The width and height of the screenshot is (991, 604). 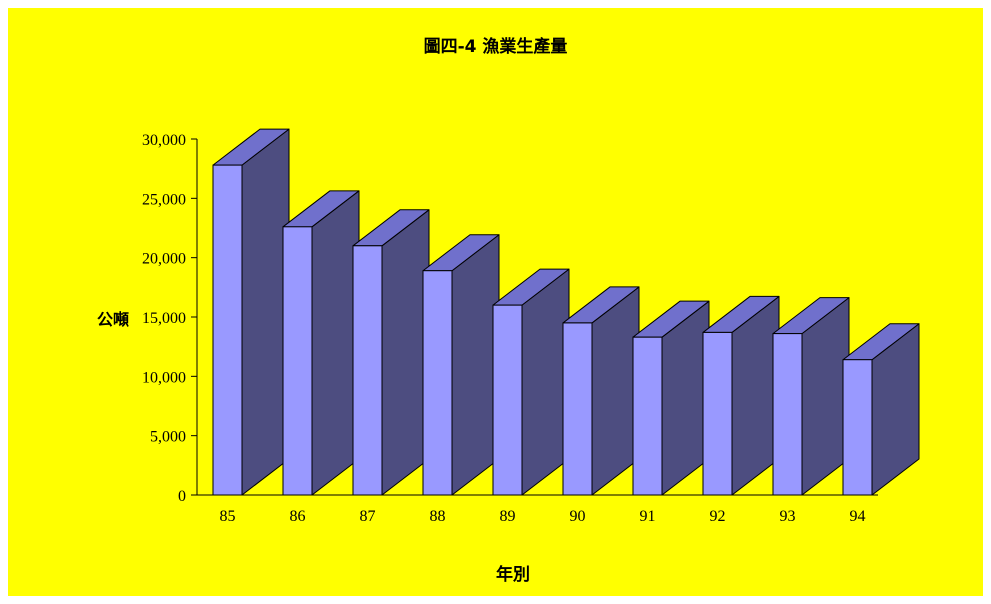 I want to click on y-tick-label: 0, so click(x=182, y=496).